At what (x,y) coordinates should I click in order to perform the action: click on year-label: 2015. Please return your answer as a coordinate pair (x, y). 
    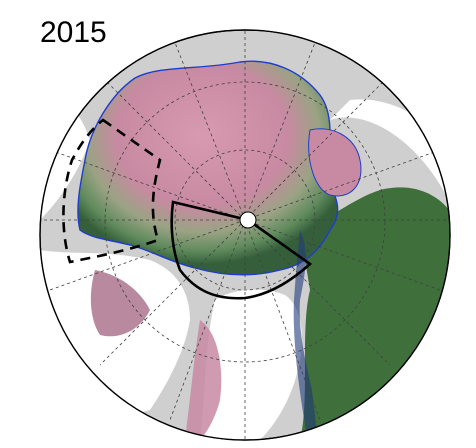
    Looking at the image, I should click on (73, 32).